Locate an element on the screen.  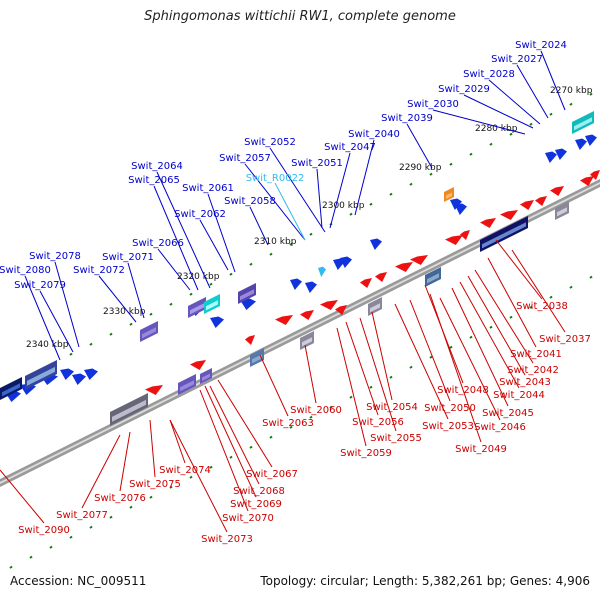
forward-gene-label: Swit_2051 is located at coordinates (317, 163).